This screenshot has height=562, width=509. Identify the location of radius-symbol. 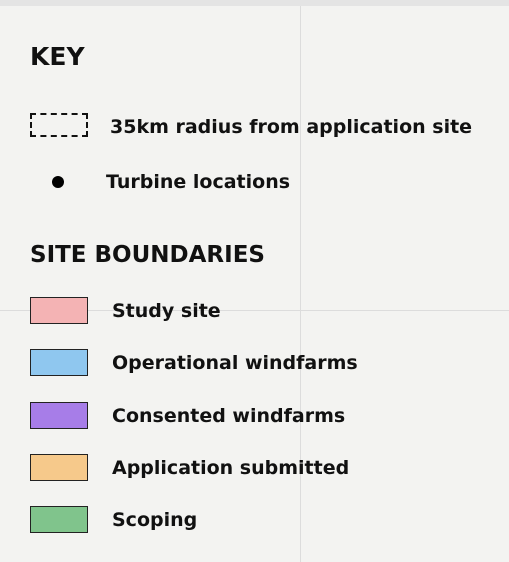
(59, 125).